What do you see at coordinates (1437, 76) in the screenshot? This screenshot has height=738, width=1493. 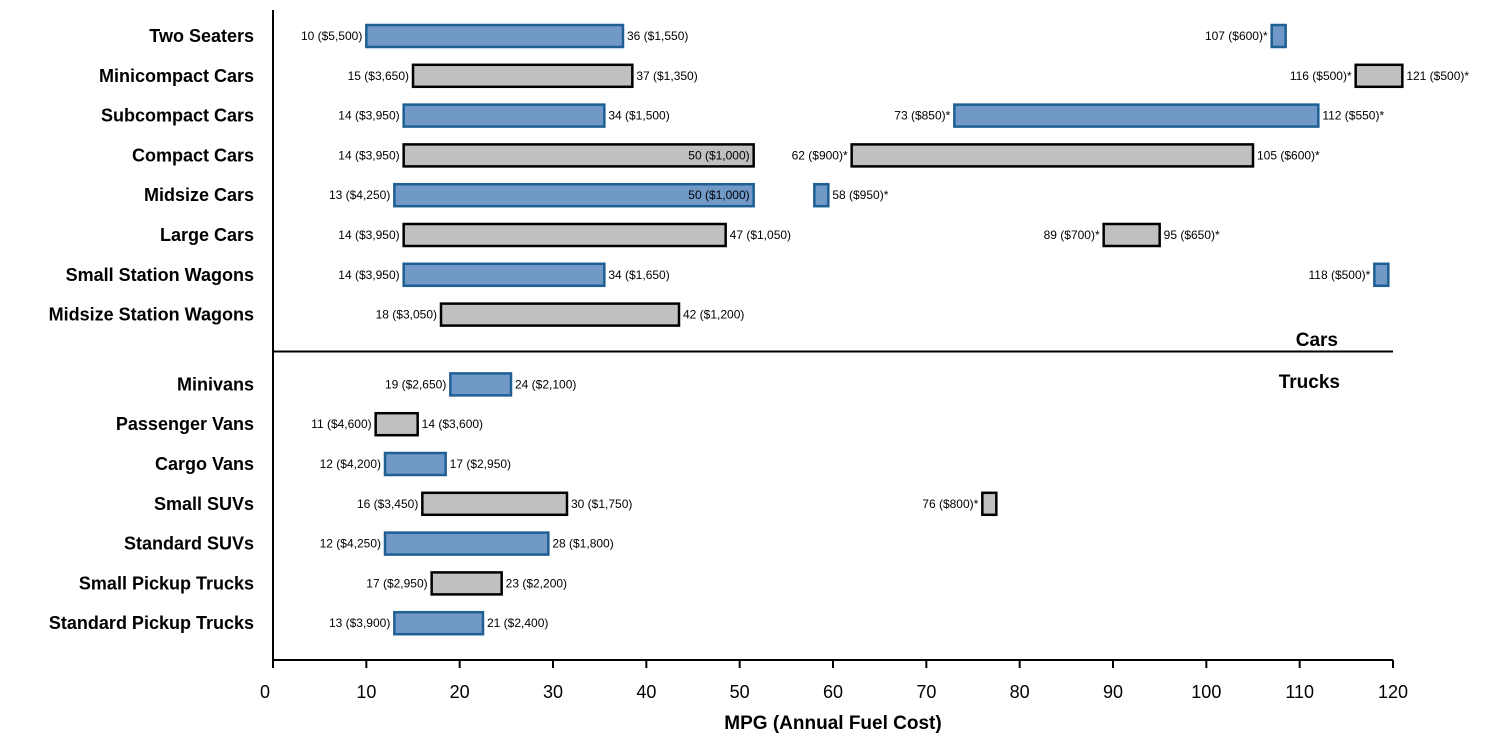 I see `high-value-label: 121 ($500)*` at bounding box center [1437, 76].